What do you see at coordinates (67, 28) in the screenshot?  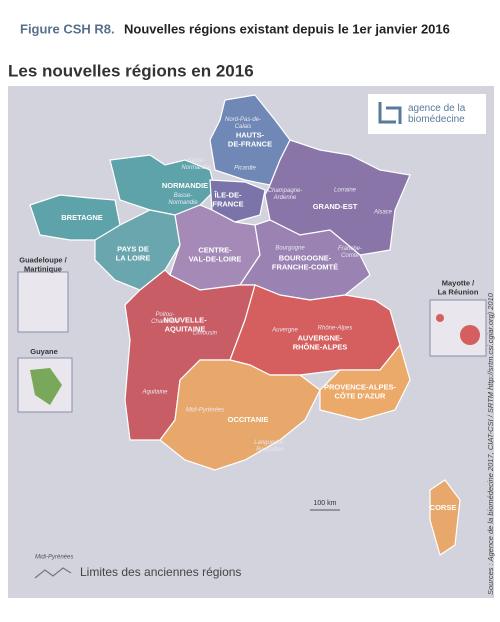 I see `figure-label: Figure CSH R8.` at bounding box center [67, 28].